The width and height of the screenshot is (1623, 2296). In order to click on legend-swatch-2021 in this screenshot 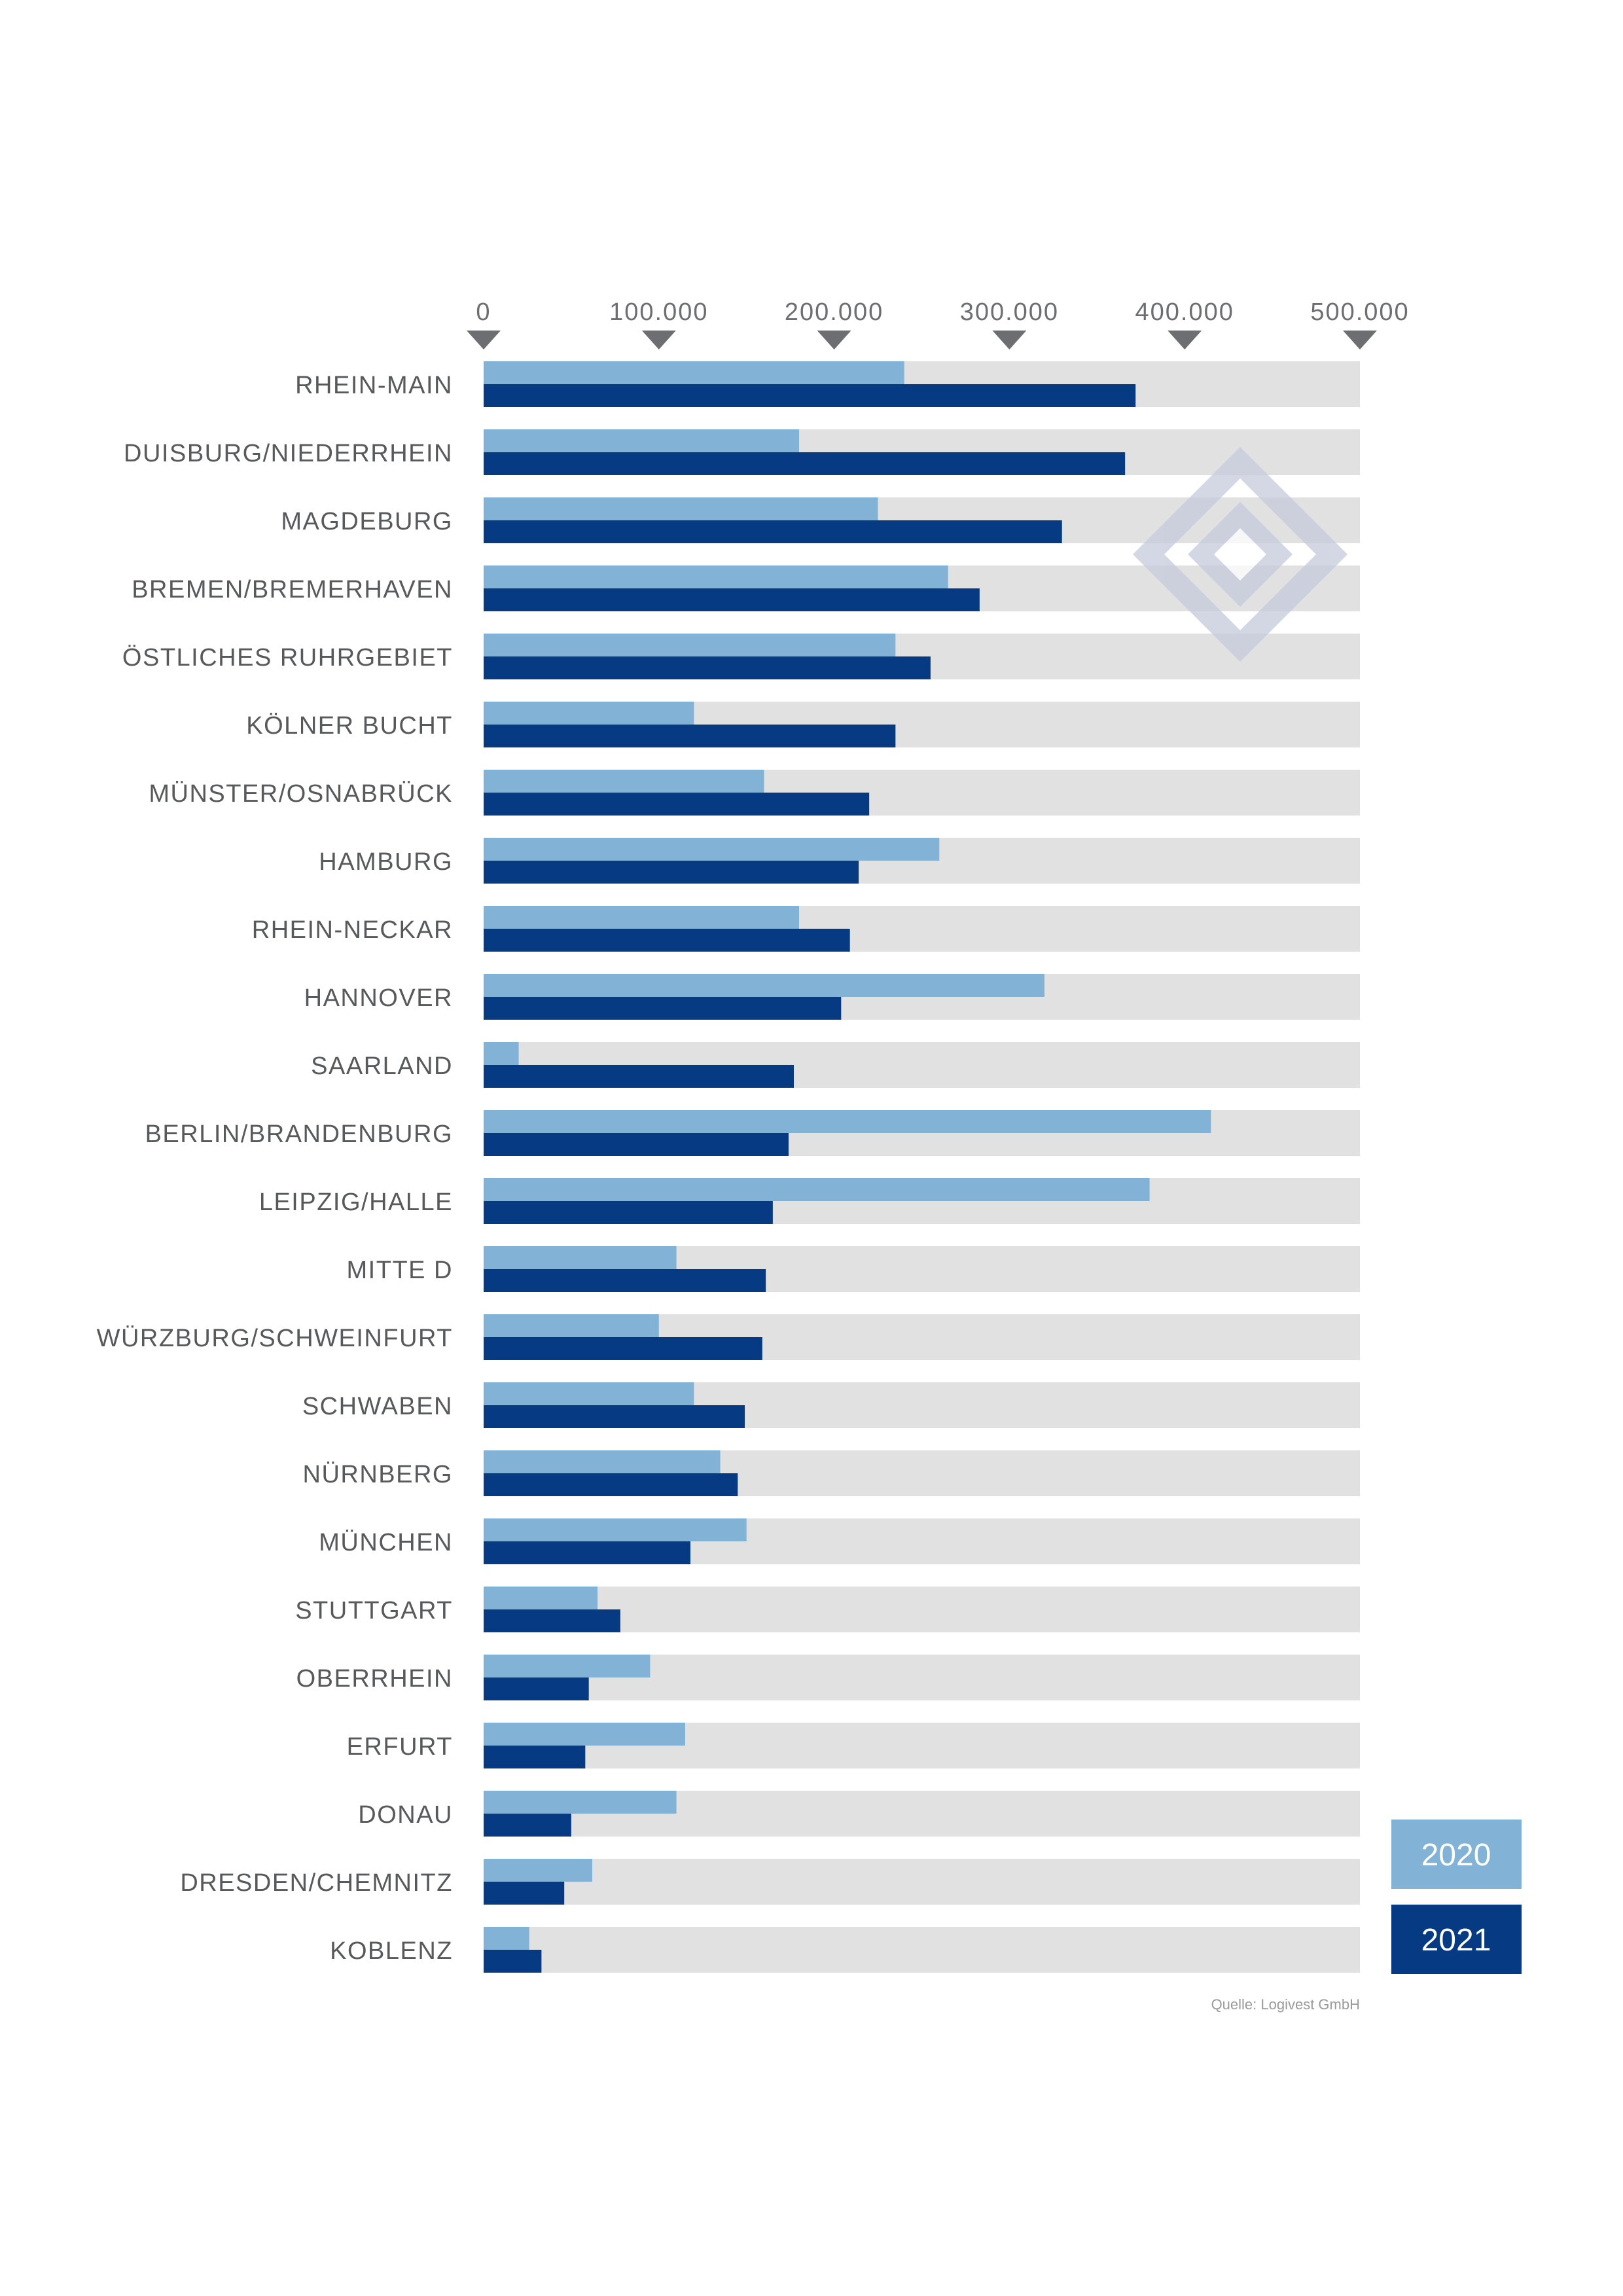, I will do `click(1456, 1939)`.